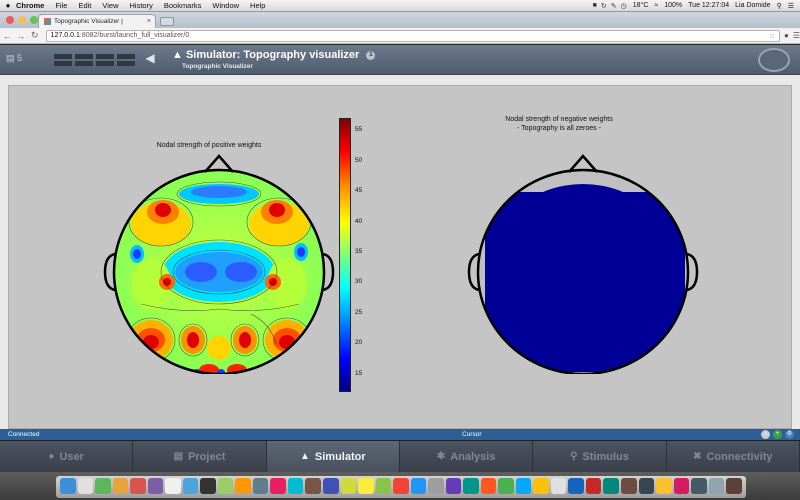 This screenshot has height=500, width=800. What do you see at coordinates (467, 456) in the screenshot?
I see `nav-analysis: ✱ Analysis` at bounding box center [467, 456].